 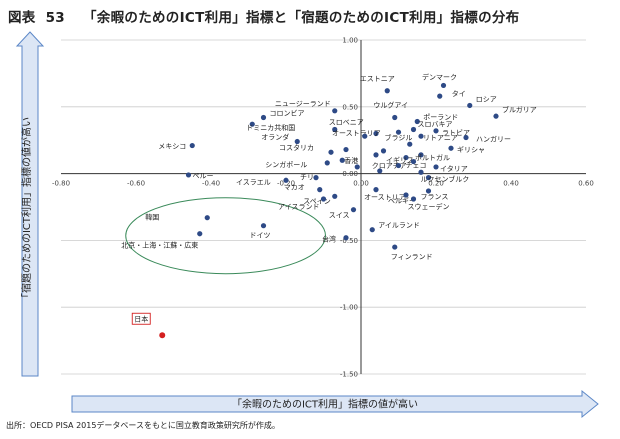 What do you see at coordinates (211, 184) in the screenshot?
I see `x-tick-label: -0.40` at bounding box center [211, 184].